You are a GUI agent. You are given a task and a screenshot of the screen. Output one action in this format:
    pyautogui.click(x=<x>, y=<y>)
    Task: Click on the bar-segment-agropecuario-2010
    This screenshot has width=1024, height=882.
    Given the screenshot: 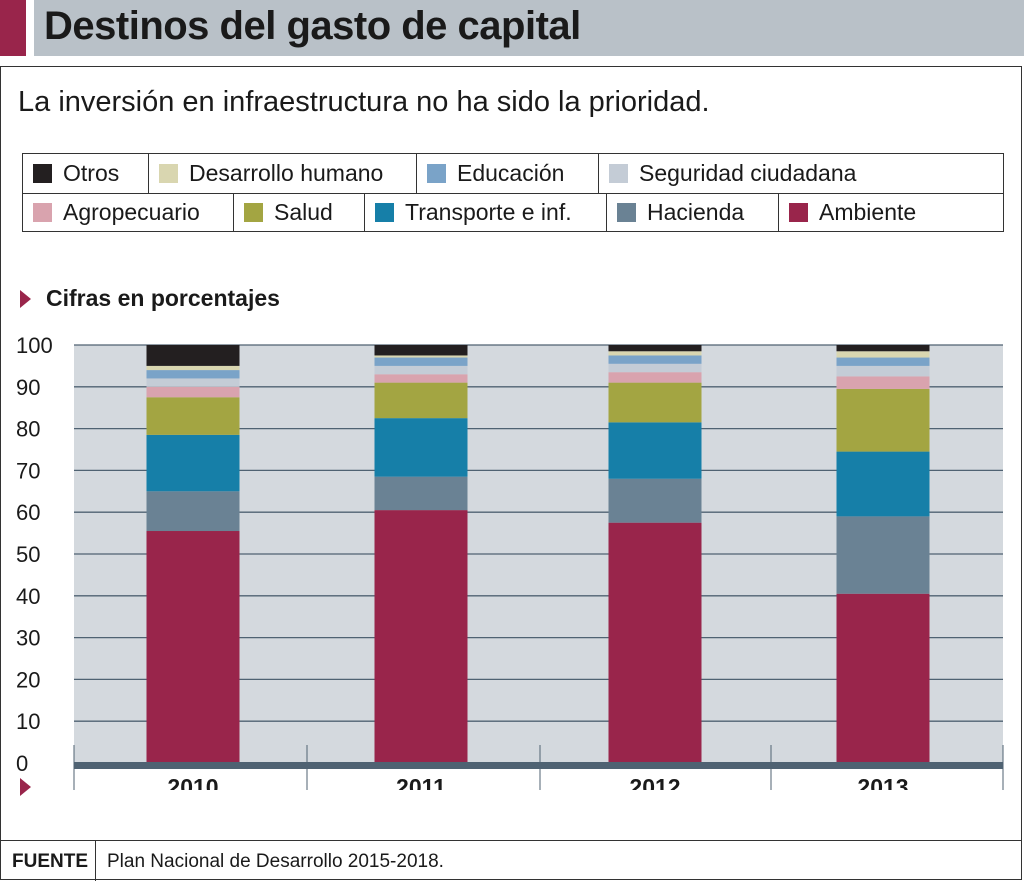 What is the action you would take?
    pyautogui.click(x=193, y=392)
    